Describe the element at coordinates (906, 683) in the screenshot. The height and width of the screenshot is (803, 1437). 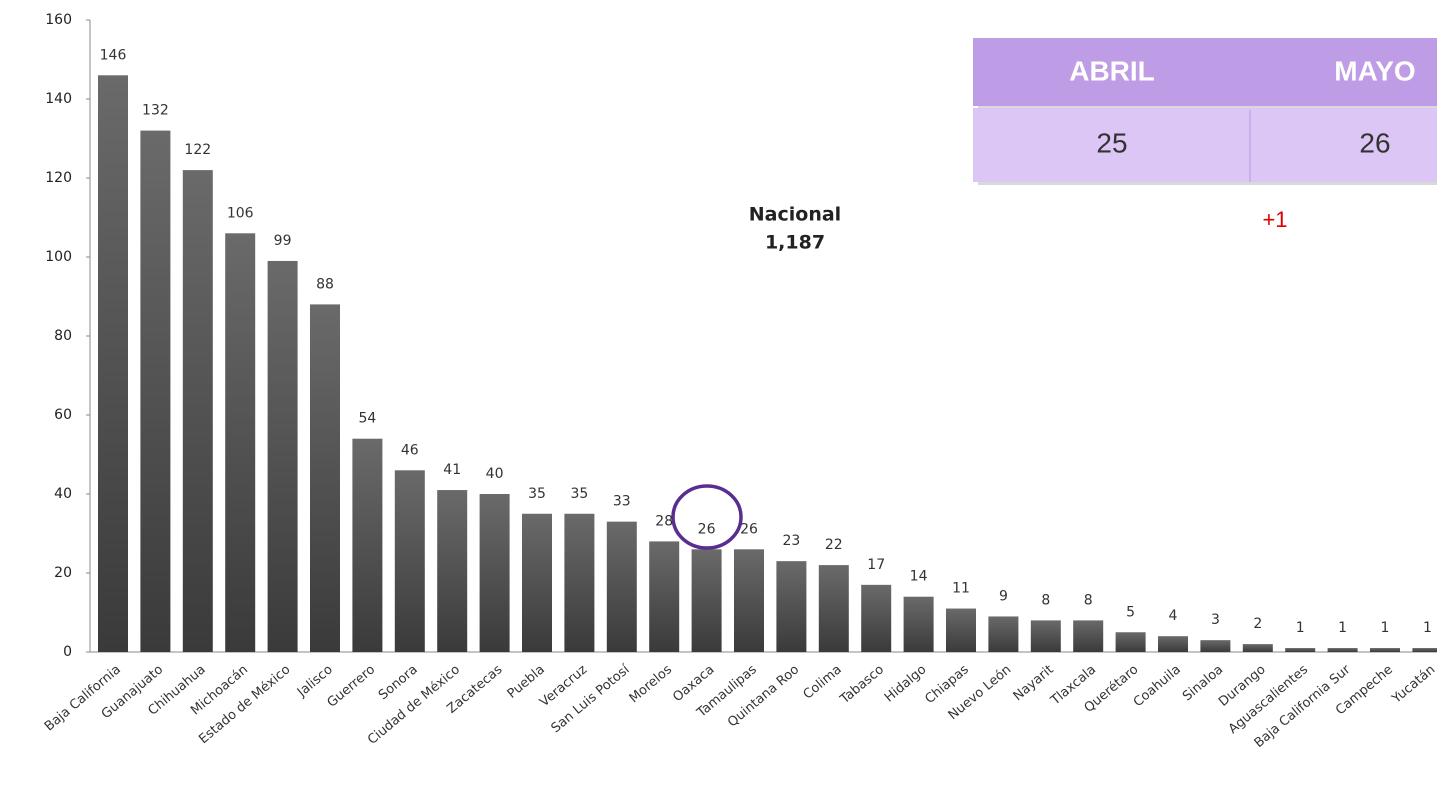
I see `x-tick-label: Hidalgo` at that location.